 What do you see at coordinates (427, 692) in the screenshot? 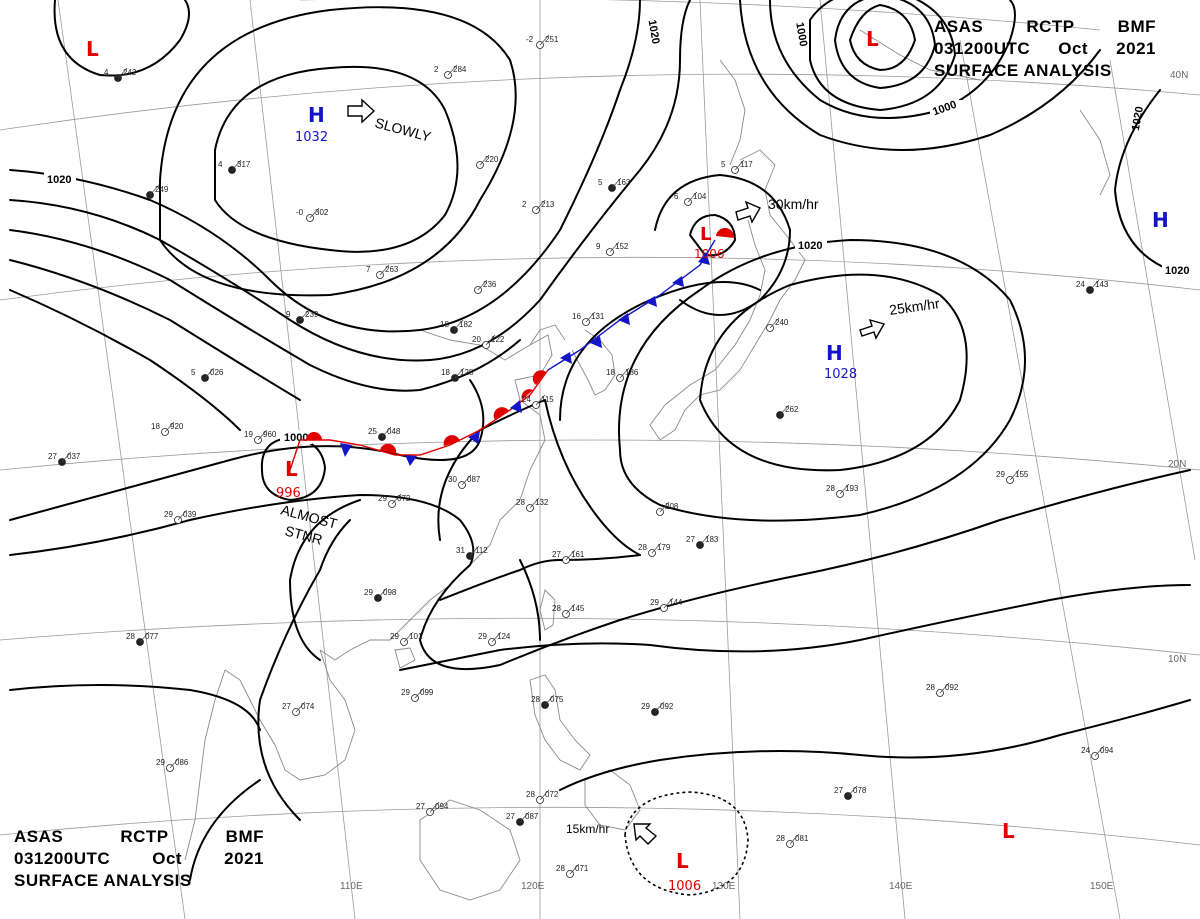
I see `station-pressure: 099` at bounding box center [427, 692].